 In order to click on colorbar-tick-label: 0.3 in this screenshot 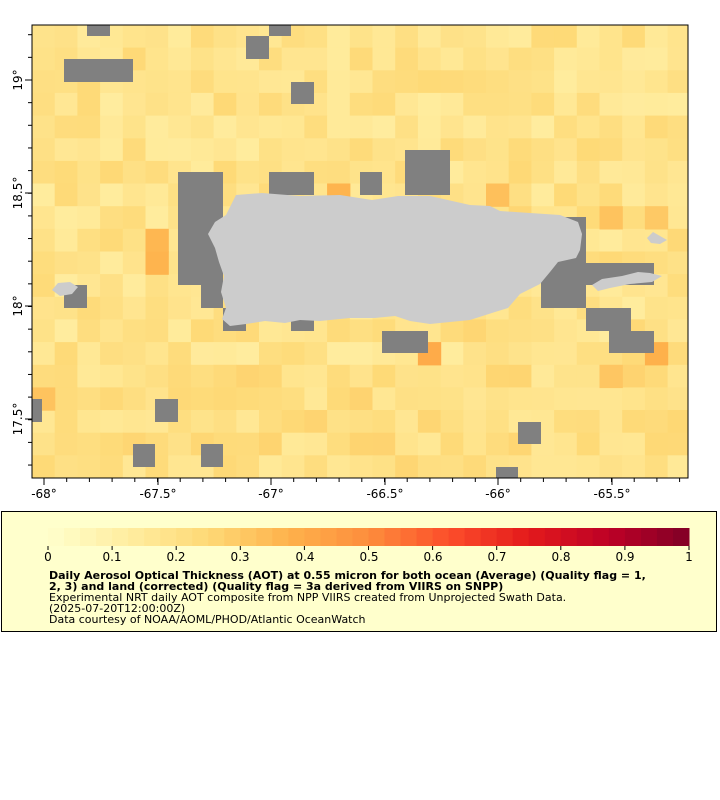, I will do `click(239, 557)`.